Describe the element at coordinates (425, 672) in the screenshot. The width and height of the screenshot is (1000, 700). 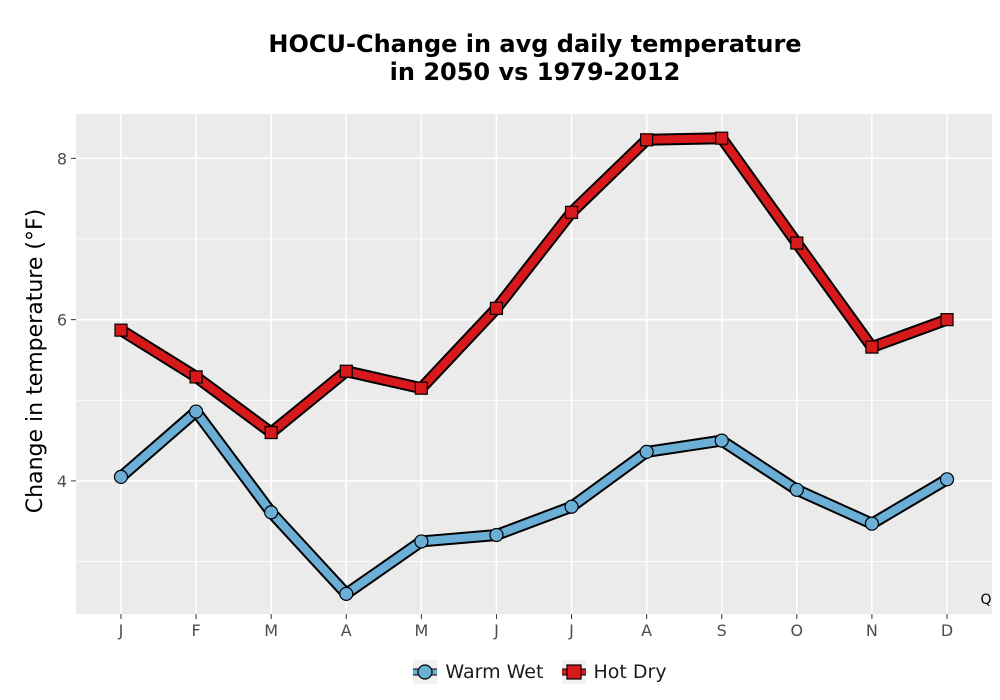
I see `legend-key-circle-icon` at that location.